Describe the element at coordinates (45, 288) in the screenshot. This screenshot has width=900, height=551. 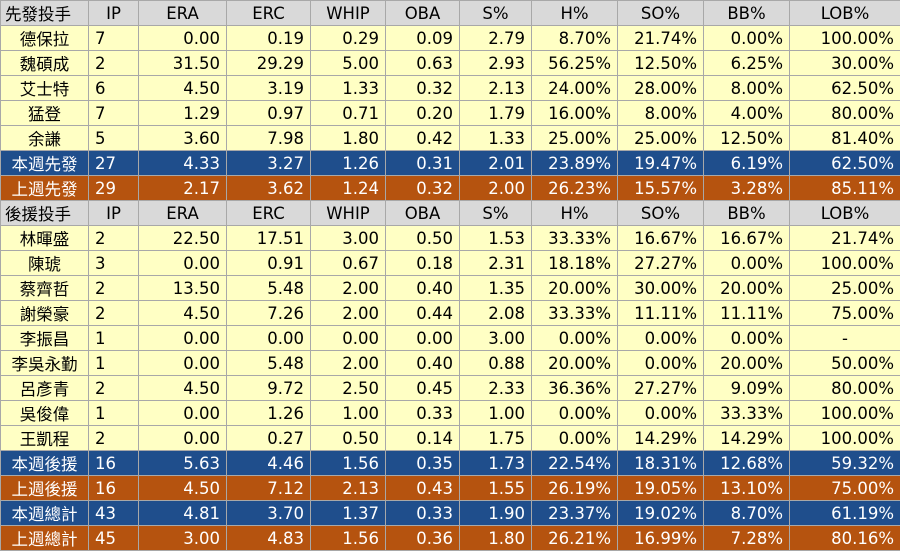
I see `name-cell: 蔡齊哲` at that location.